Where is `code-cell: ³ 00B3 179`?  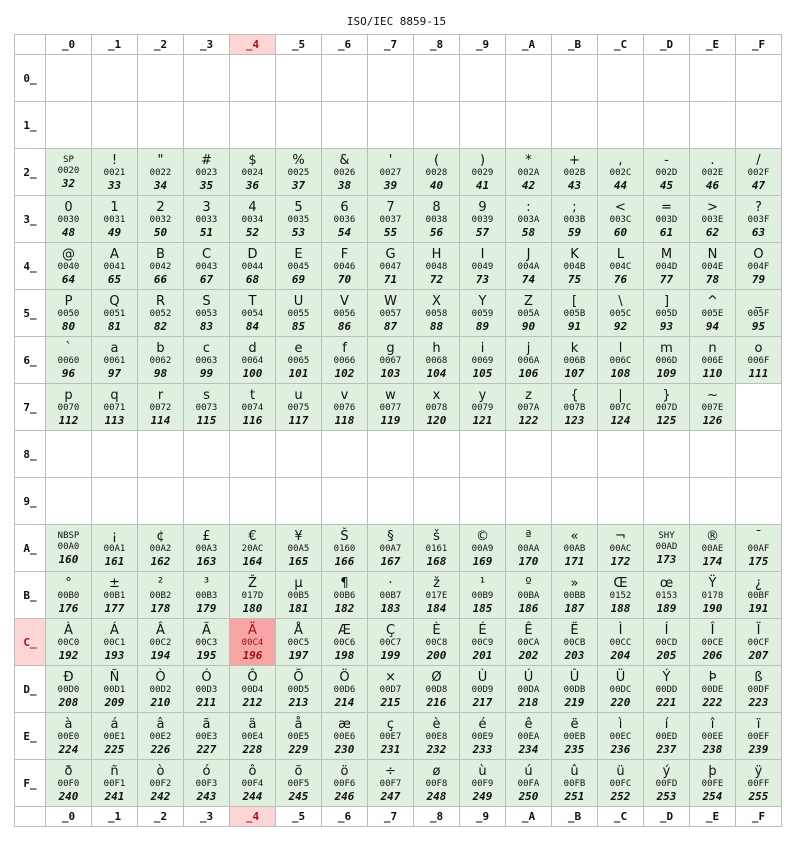 code-cell: ³ 00B3 179 is located at coordinates (206, 595).